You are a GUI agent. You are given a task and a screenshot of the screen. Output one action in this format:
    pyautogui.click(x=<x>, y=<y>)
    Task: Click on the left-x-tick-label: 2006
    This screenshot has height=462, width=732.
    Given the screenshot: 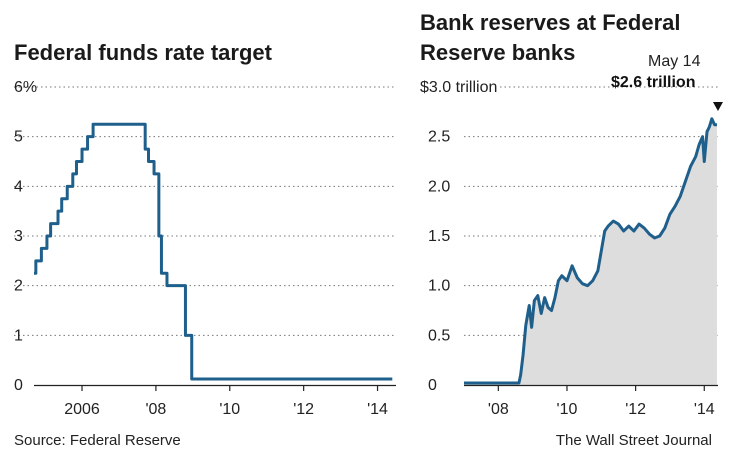 What is the action you would take?
    pyautogui.click(x=82, y=409)
    